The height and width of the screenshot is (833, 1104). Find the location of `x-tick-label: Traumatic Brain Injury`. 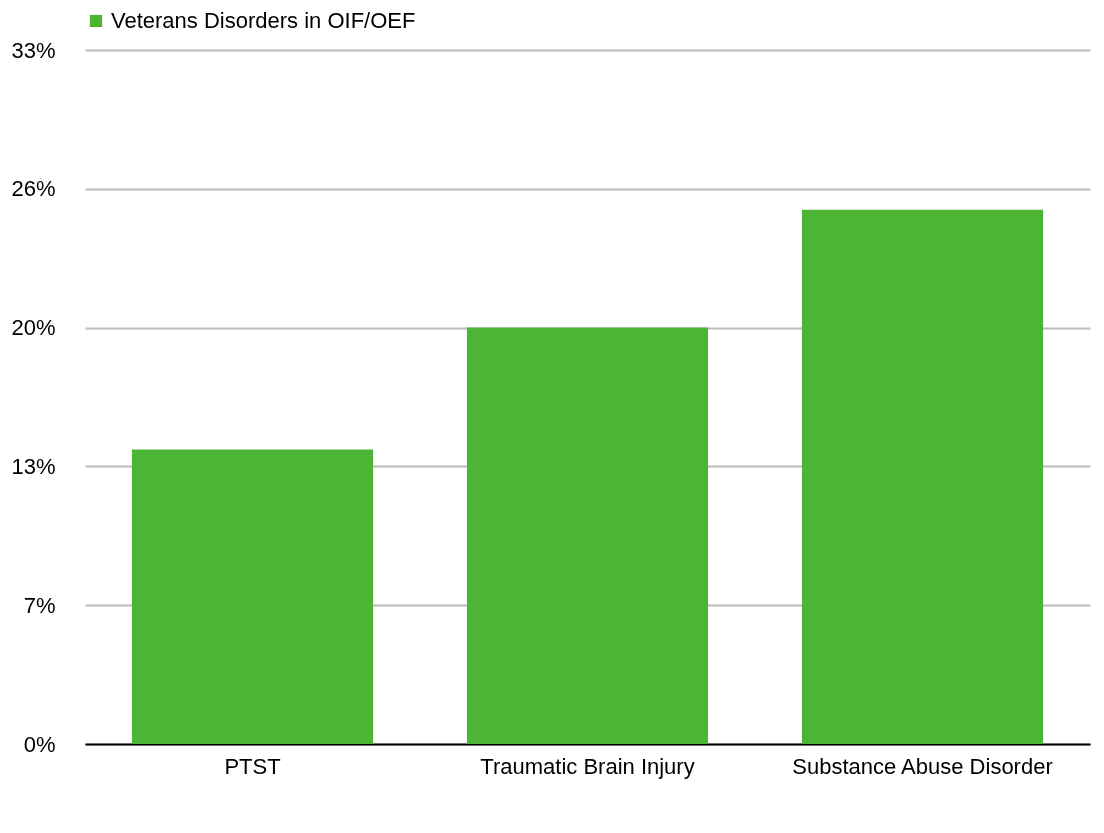

x-tick-label: Traumatic Brain Injury is located at coordinates (587, 766).